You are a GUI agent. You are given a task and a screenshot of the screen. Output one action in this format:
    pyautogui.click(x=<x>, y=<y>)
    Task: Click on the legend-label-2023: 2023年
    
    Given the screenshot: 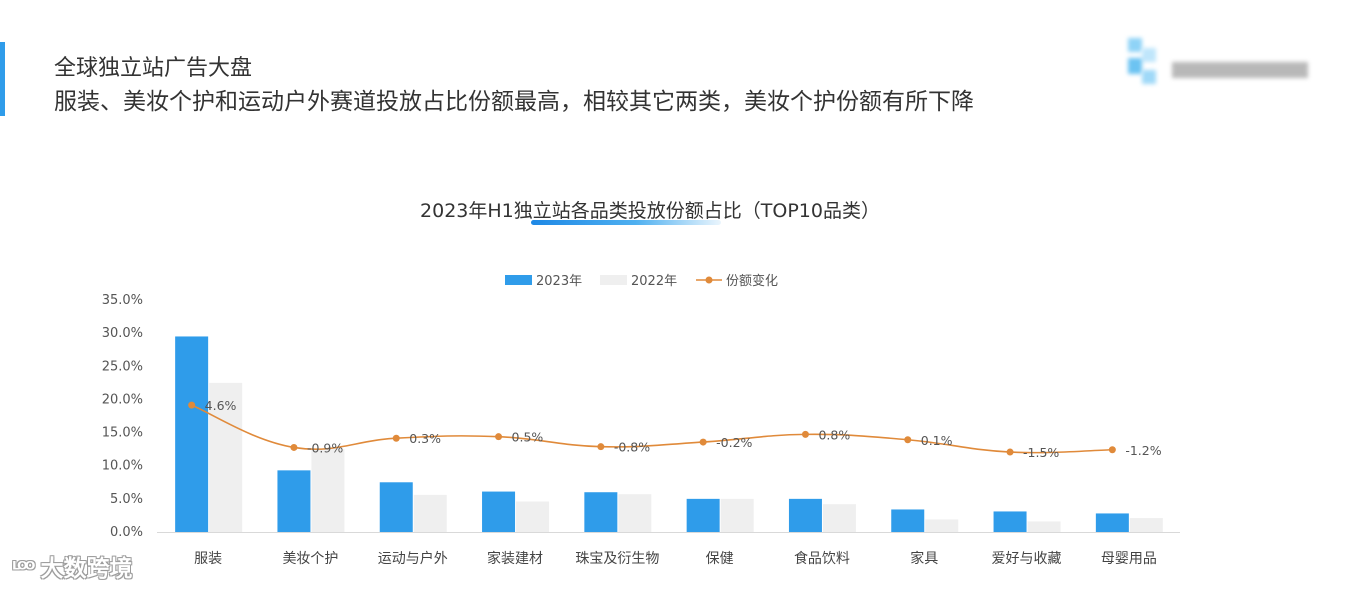 What is the action you would take?
    pyautogui.click(x=559, y=281)
    